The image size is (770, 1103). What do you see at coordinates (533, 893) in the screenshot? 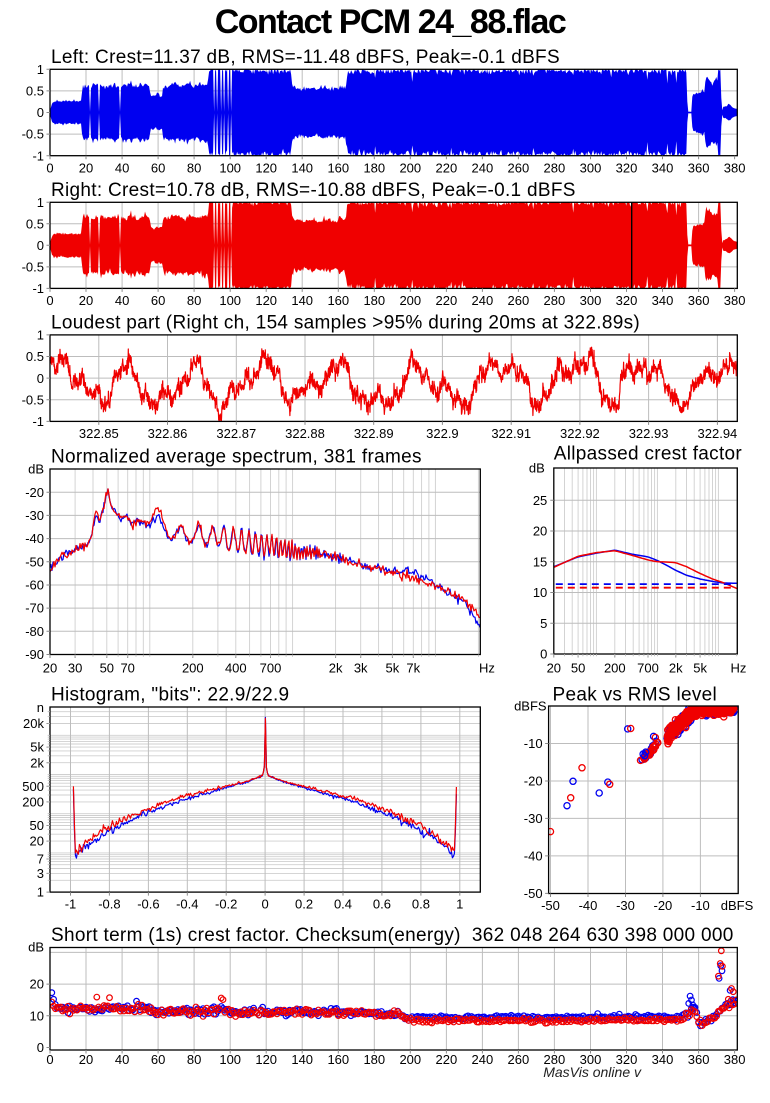
I see `svg-text: -50` at bounding box center [533, 893].